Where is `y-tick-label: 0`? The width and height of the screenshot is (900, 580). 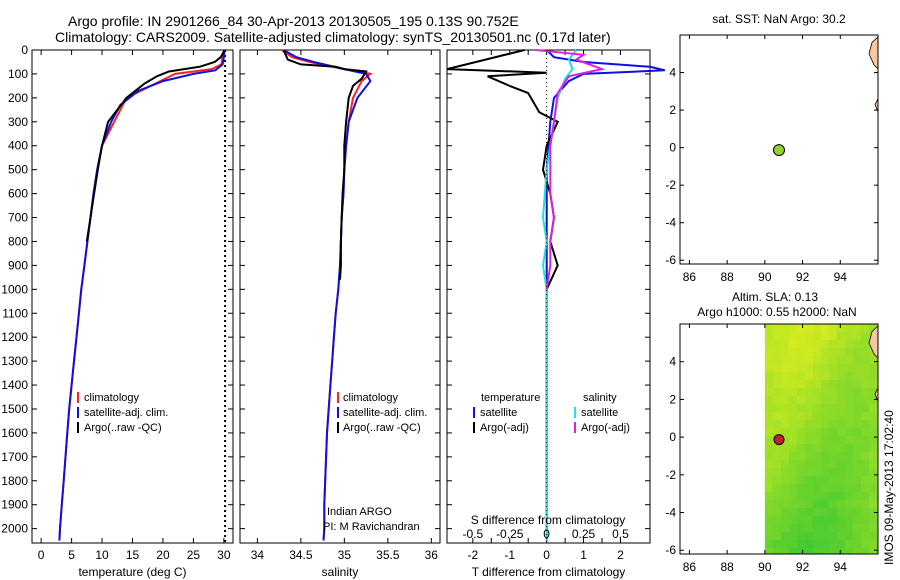 y-tick-label: 0 is located at coordinates (24, 50).